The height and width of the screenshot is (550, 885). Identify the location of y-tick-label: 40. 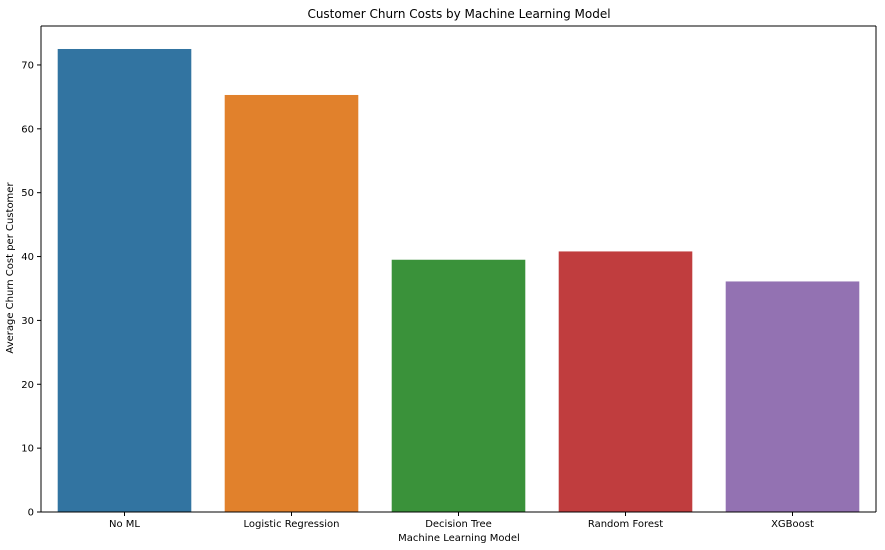
(27, 257).